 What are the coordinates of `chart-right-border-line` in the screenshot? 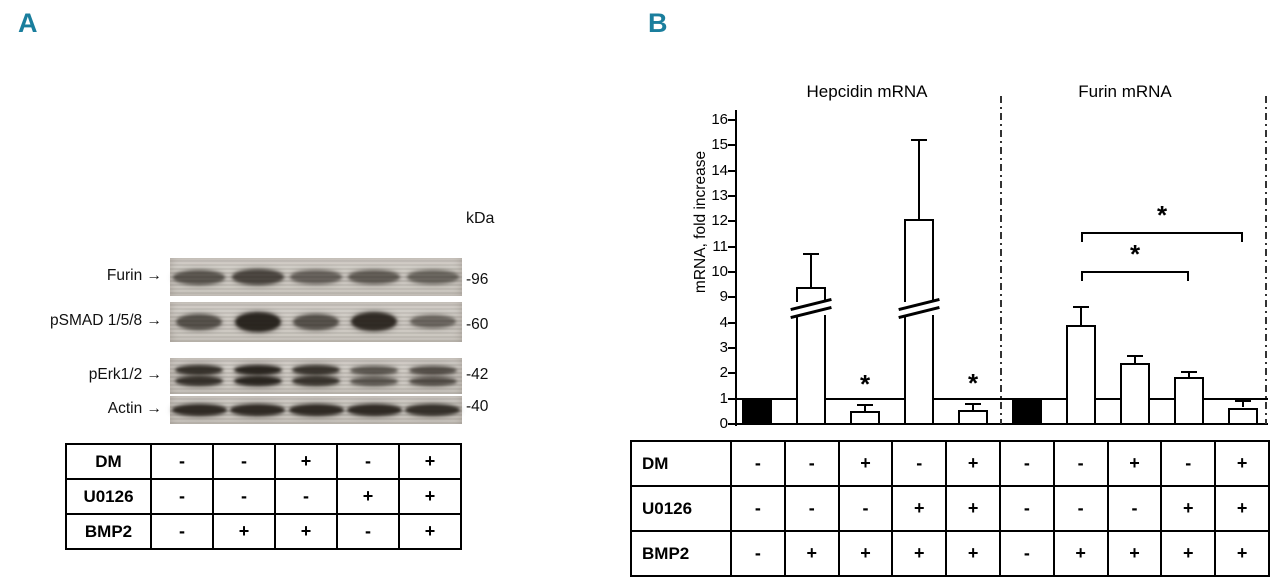 It's located at (1266, 260).